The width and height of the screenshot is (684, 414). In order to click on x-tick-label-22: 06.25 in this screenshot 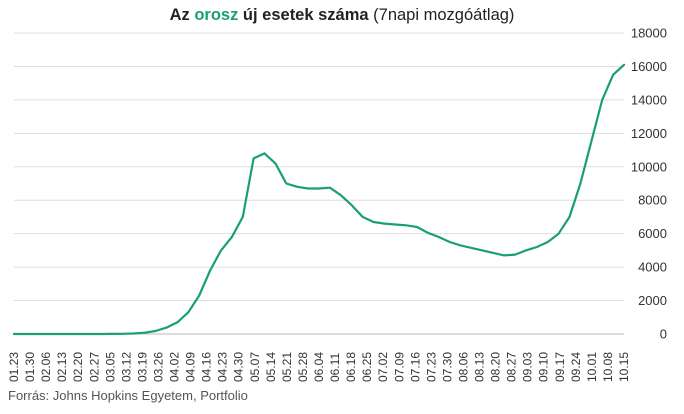, I will do `click(367, 367)`.